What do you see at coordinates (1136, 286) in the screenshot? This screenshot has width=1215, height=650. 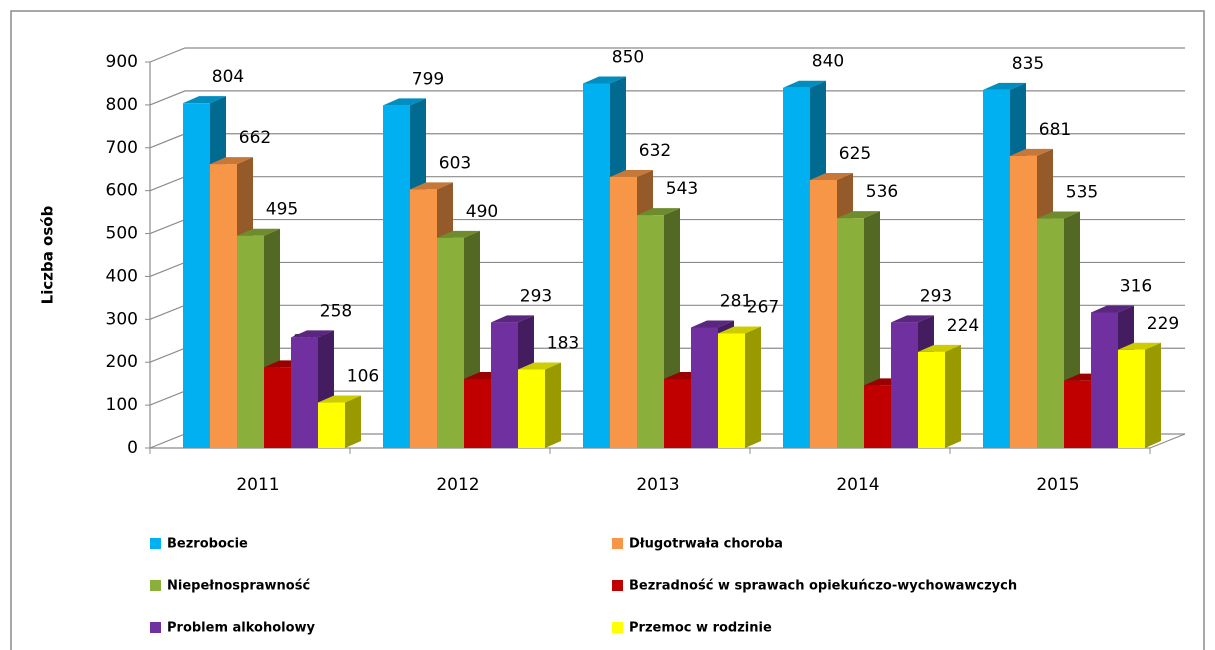 I see `data-label: 316` at bounding box center [1136, 286].